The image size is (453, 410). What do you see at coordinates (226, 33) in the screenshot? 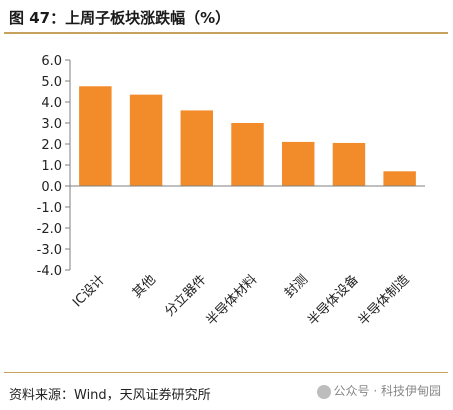
I see `title-divider` at bounding box center [226, 33].